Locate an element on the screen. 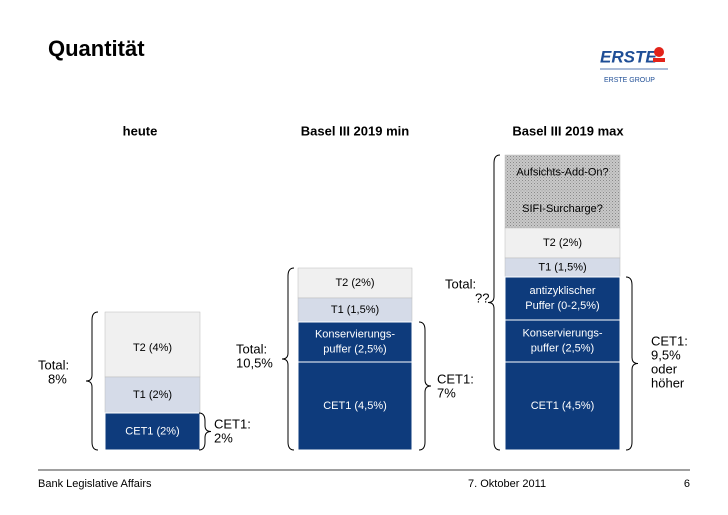 The height and width of the screenshot is (515, 728). footer-left: Bank Legislative Affairs is located at coordinates (95, 484).